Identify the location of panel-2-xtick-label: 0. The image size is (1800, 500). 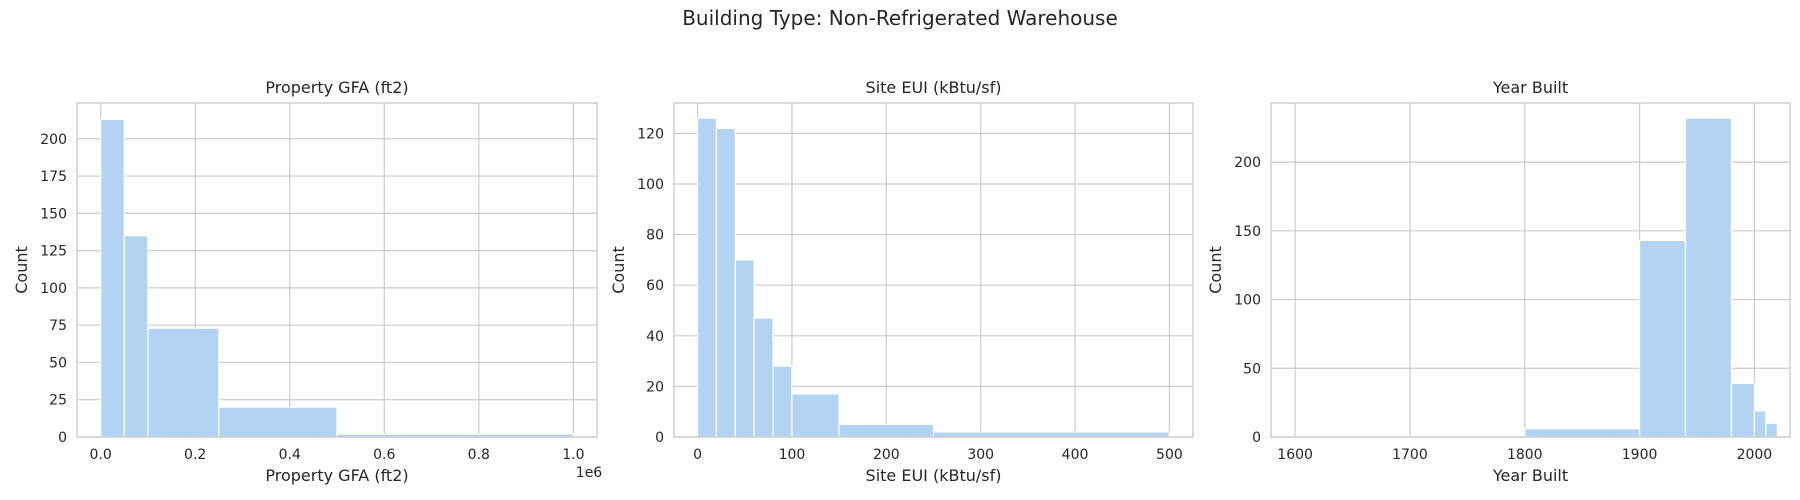
(697, 455).